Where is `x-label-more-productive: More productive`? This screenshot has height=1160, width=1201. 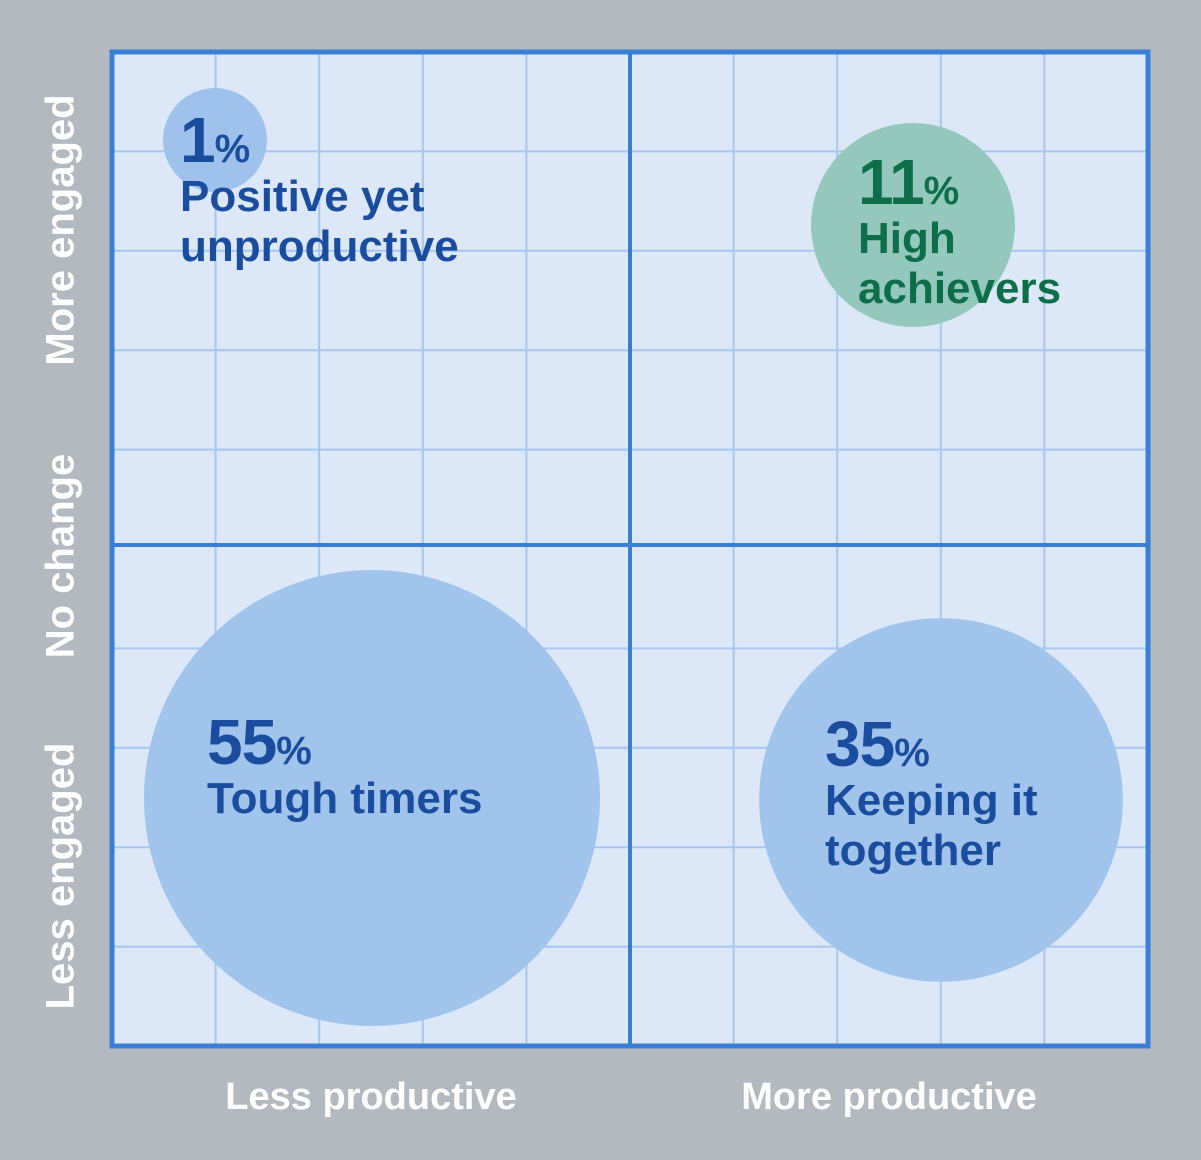
x-label-more-productive: More productive is located at coordinates (889, 1097).